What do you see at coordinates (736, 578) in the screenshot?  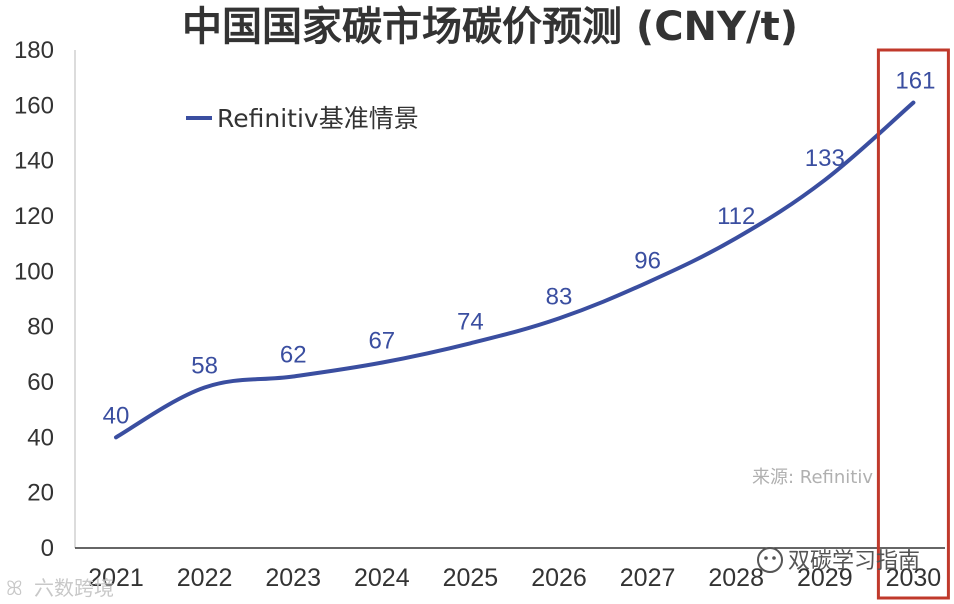 I see `x-tick-label: 2028` at bounding box center [736, 578].